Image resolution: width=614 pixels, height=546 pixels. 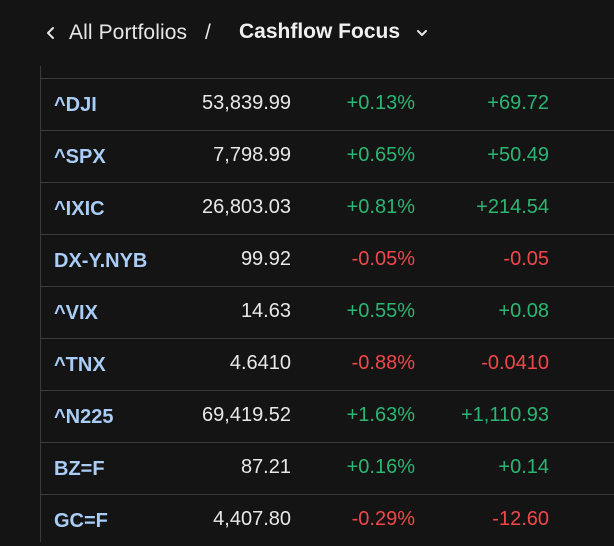 I want to click on table-row: ^N225 69,419.52 +1.63% +1,110.93, so click(x=327, y=417).